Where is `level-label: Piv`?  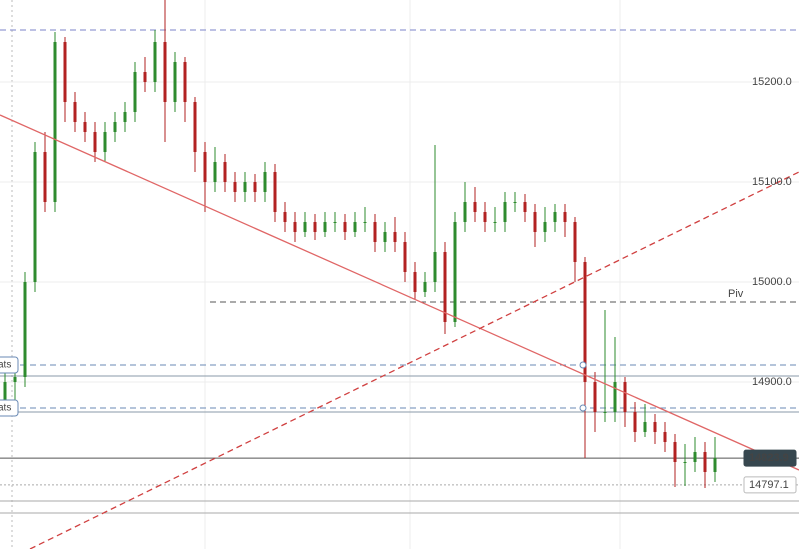 level-label: Piv is located at coordinates (736, 294).